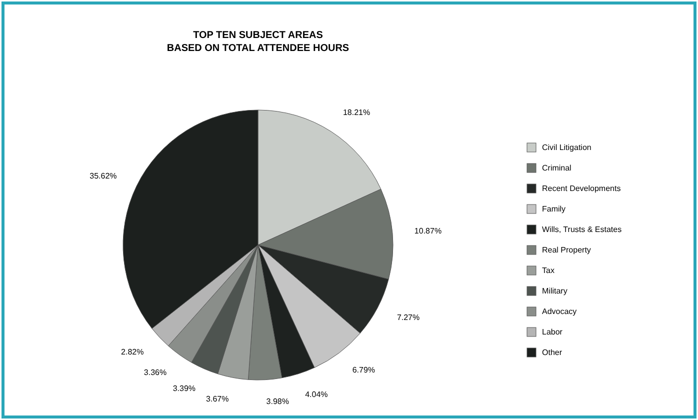 The width and height of the screenshot is (698, 420). What do you see at coordinates (552, 353) in the screenshot?
I see `legend-label: Other` at bounding box center [552, 353].